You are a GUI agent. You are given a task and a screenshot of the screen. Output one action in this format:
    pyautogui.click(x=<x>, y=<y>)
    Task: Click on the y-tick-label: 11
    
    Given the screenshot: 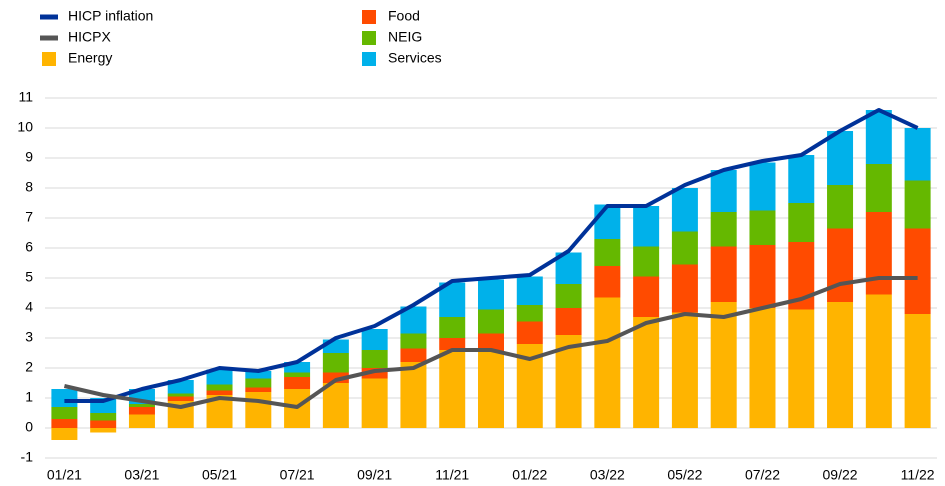 What is the action you would take?
    pyautogui.click(x=25, y=97)
    